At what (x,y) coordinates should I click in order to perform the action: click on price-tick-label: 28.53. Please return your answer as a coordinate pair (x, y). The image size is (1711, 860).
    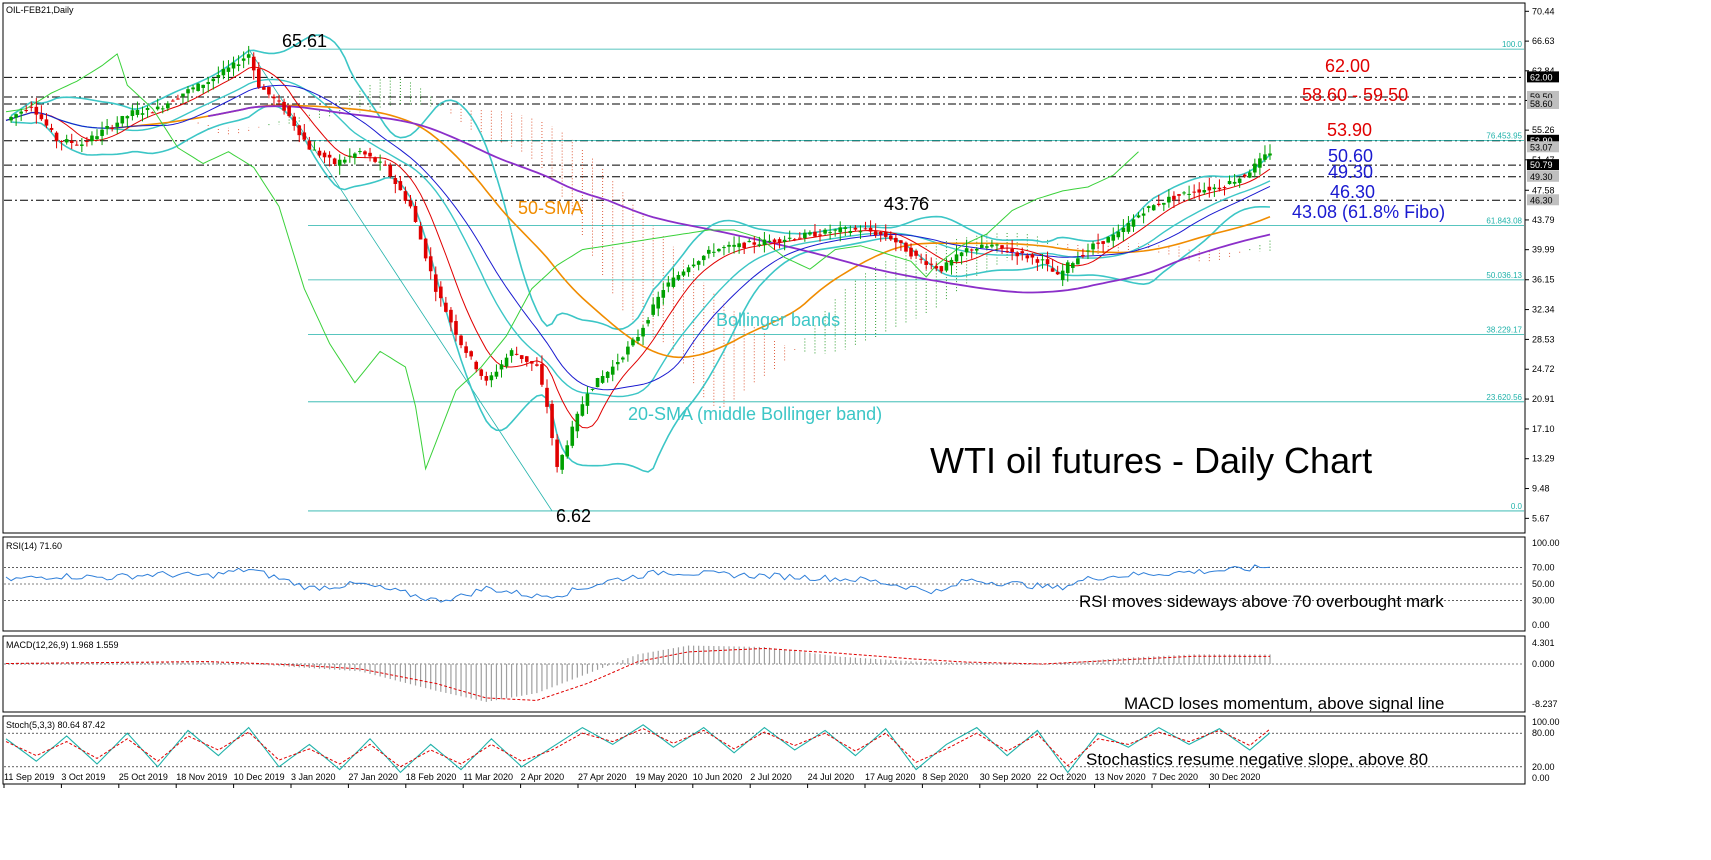
    Looking at the image, I should click on (1543, 339).